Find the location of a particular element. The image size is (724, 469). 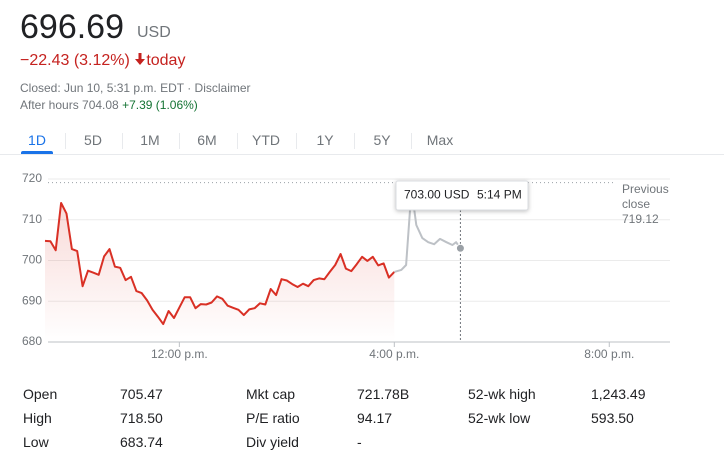

after-hours-line: After hours 704.08 +7.39 (1.06%) is located at coordinates (109, 105).